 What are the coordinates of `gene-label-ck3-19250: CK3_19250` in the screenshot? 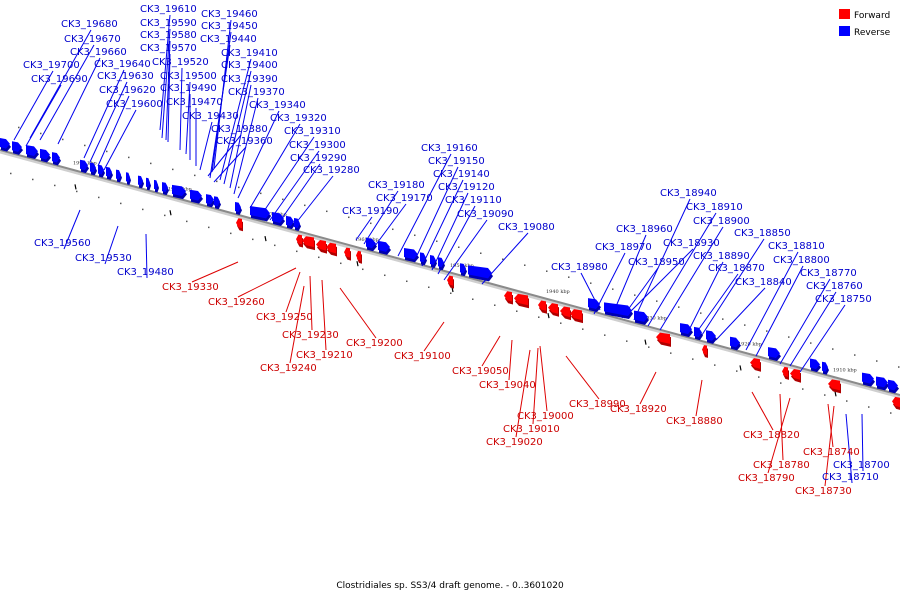 It's located at (284, 317).